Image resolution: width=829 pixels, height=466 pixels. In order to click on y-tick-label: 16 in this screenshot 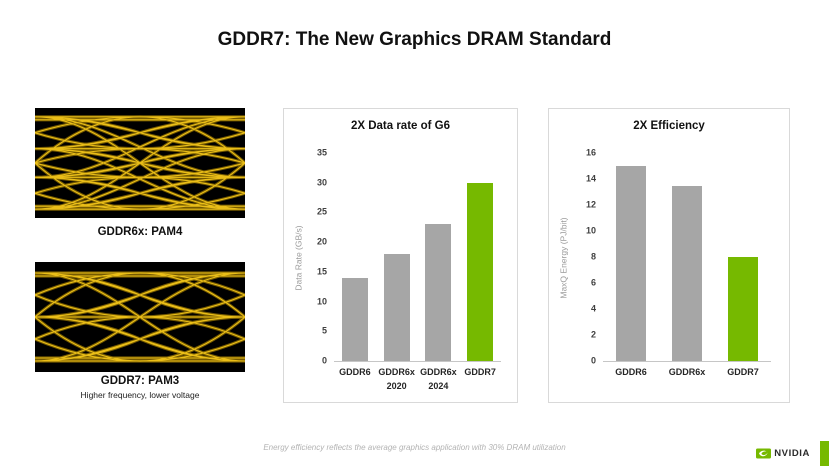, I will do `click(590, 152)`.